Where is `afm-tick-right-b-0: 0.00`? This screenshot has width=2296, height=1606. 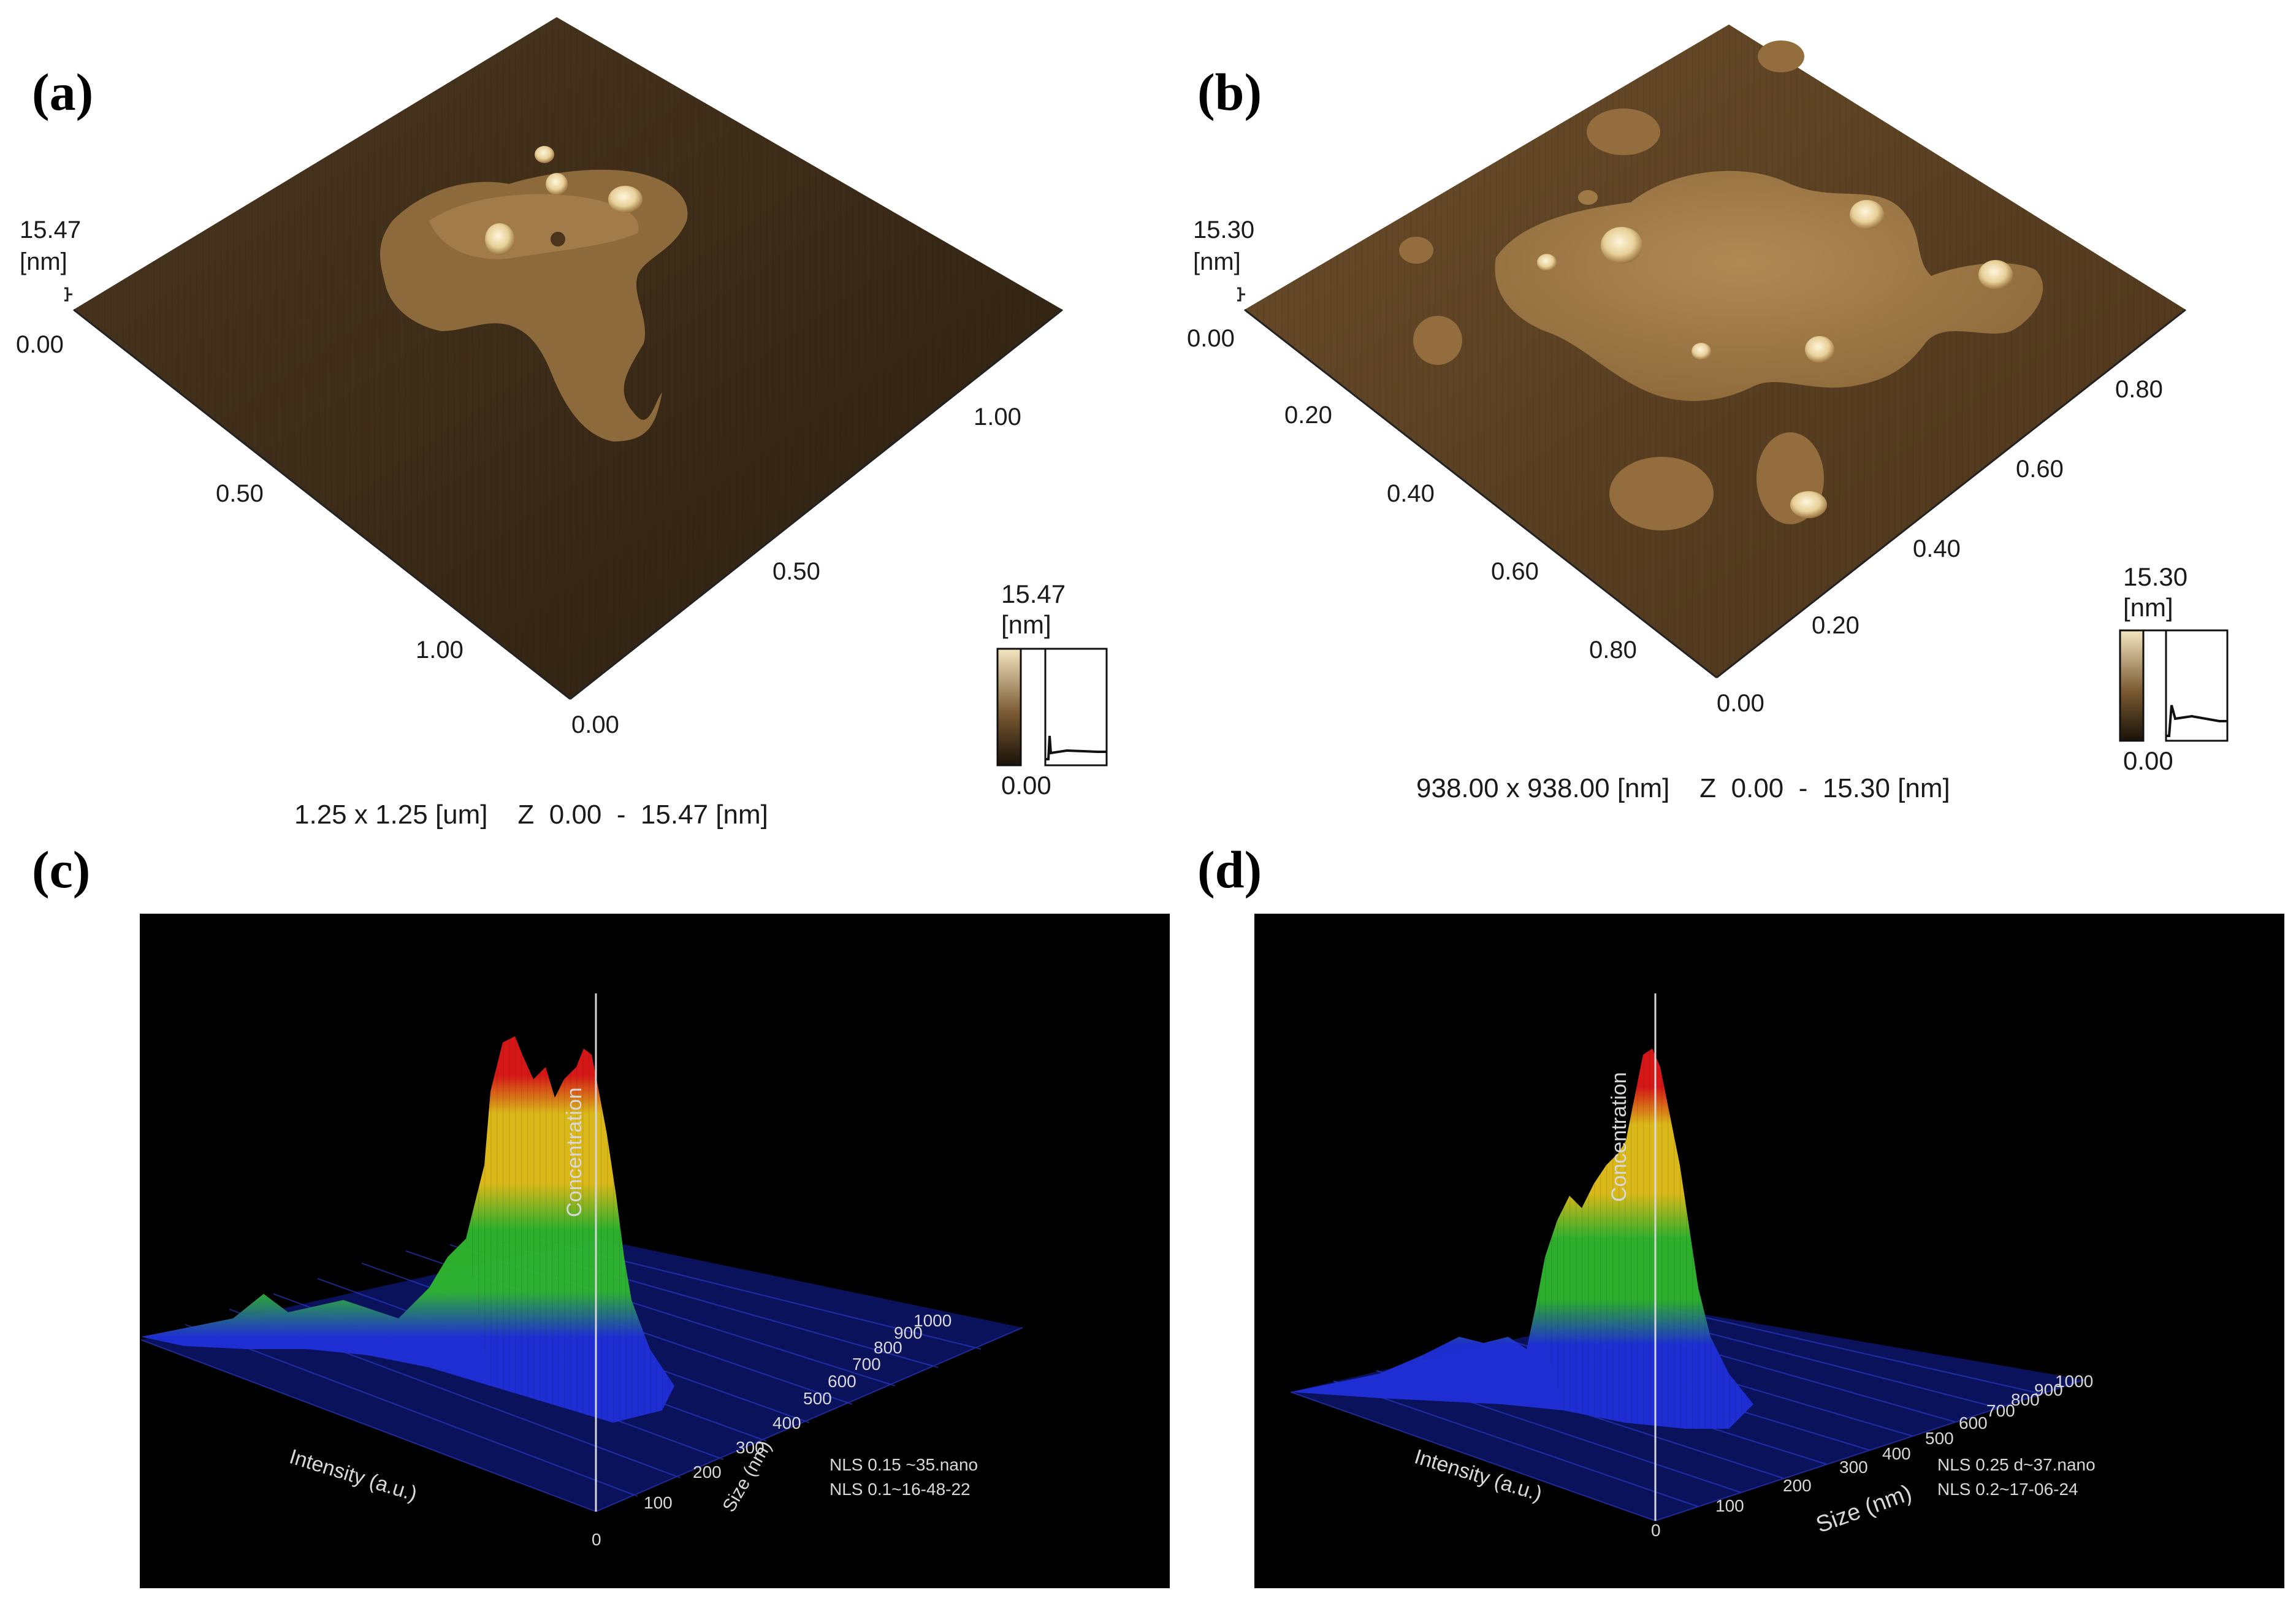
afm-tick-right-b-0: 0.00 is located at coordinates (1740, 703).